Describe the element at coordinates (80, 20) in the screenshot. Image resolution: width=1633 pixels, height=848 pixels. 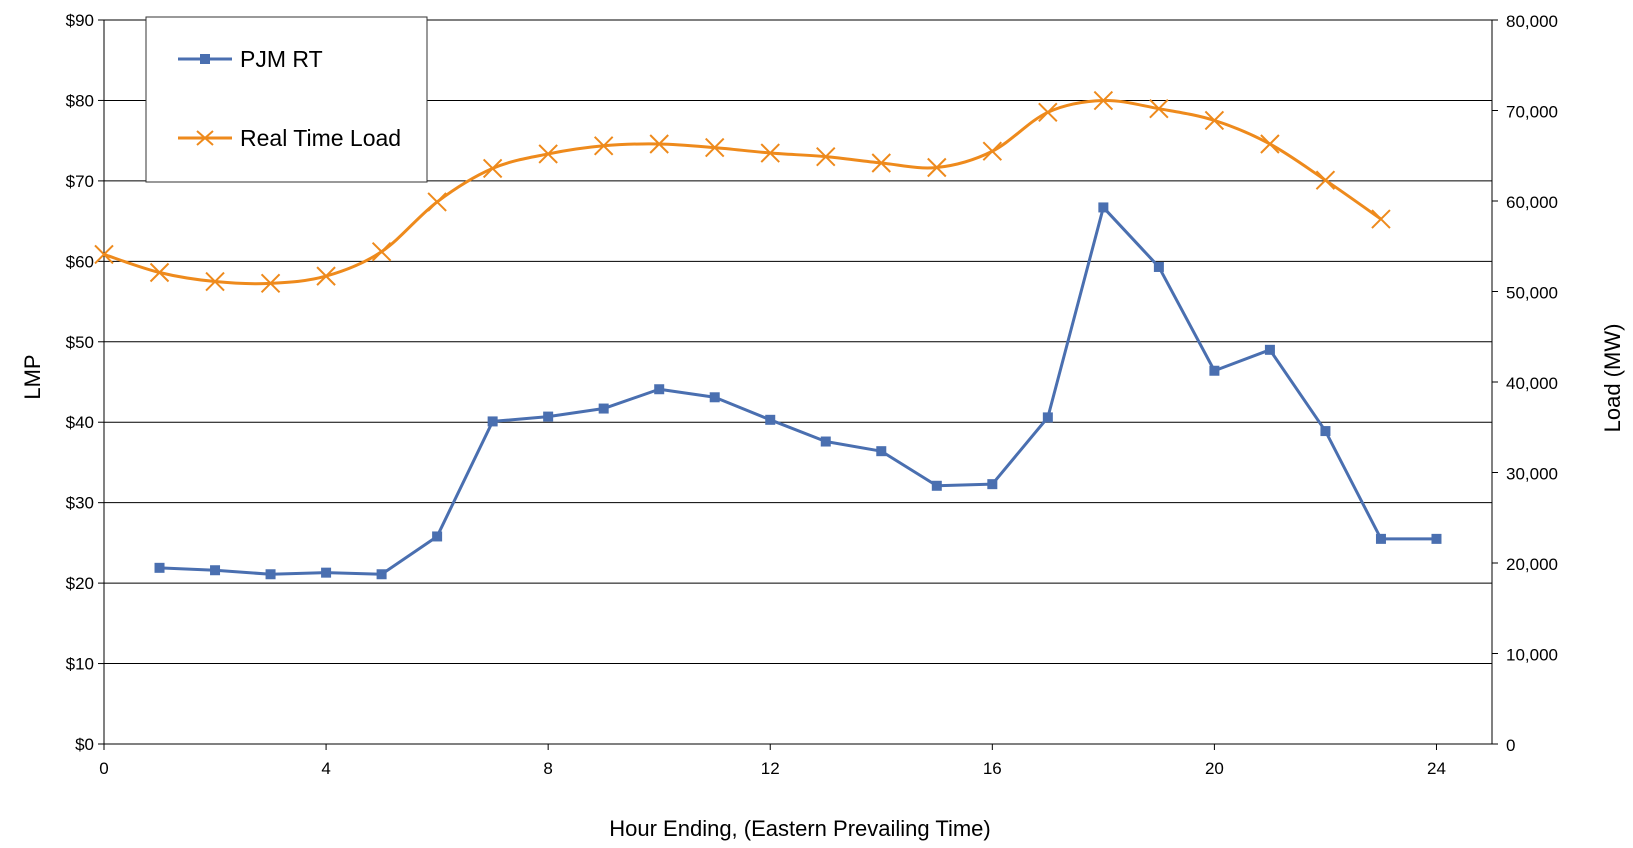
I see `left-tick-label: $90` at that location.